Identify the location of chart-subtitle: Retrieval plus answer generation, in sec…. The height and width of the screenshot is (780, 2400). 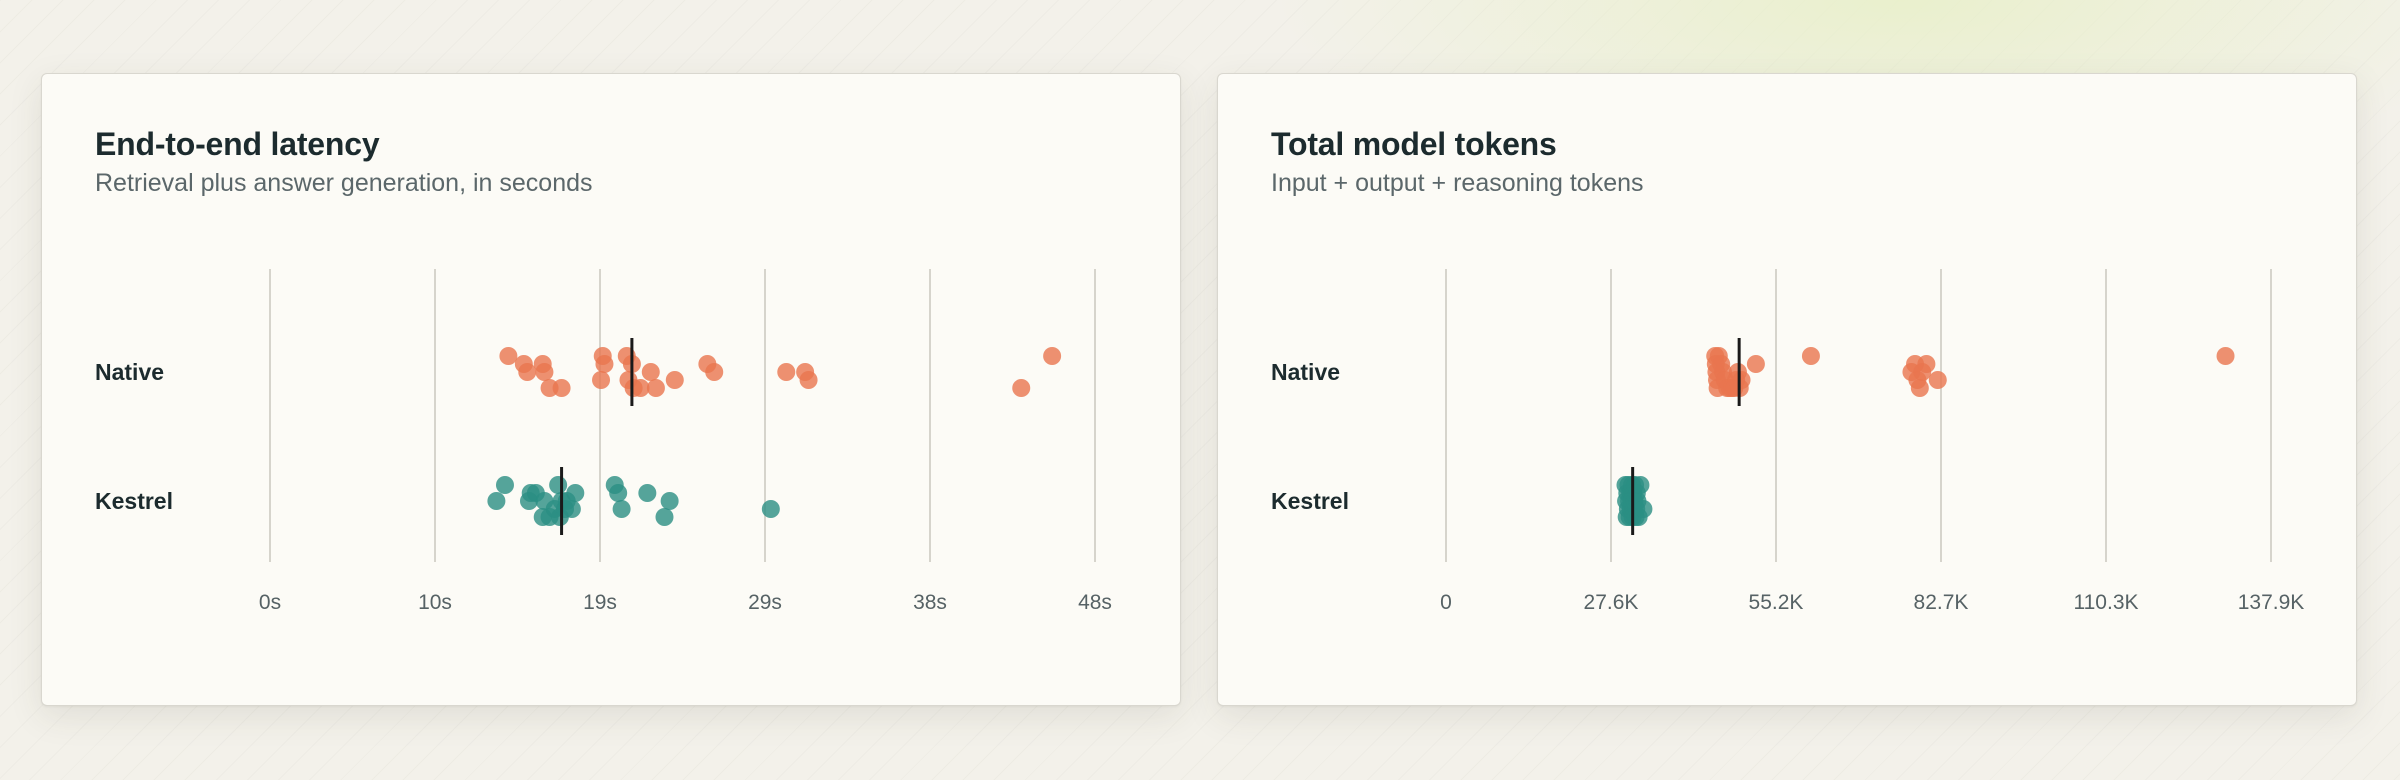
(344, 183).